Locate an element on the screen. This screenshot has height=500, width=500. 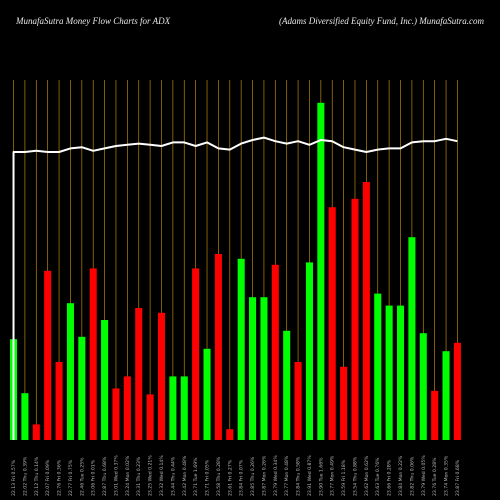
x-tick-label: 22.02 Thu 0.39% is located at coordinates (25, 476).